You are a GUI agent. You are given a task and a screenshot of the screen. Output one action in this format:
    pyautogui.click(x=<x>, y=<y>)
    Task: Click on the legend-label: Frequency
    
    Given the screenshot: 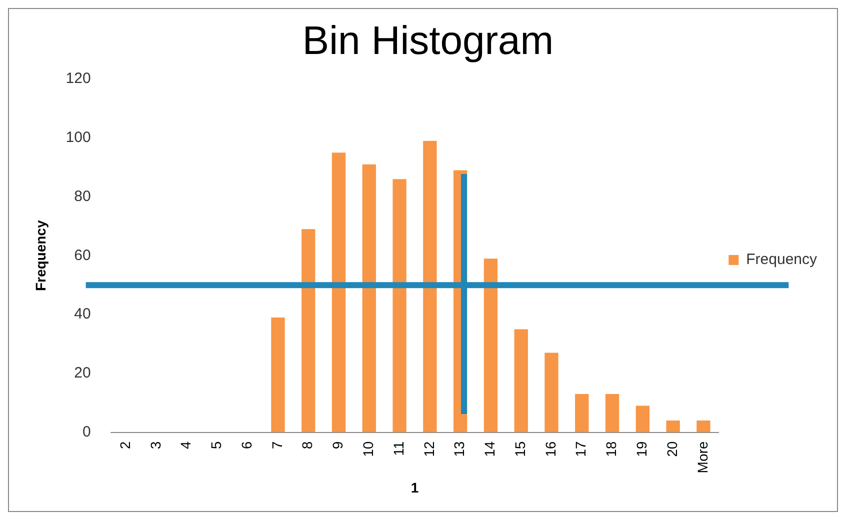 What is the action you would take?
    pyautogui.click(x=782, y=259)
    